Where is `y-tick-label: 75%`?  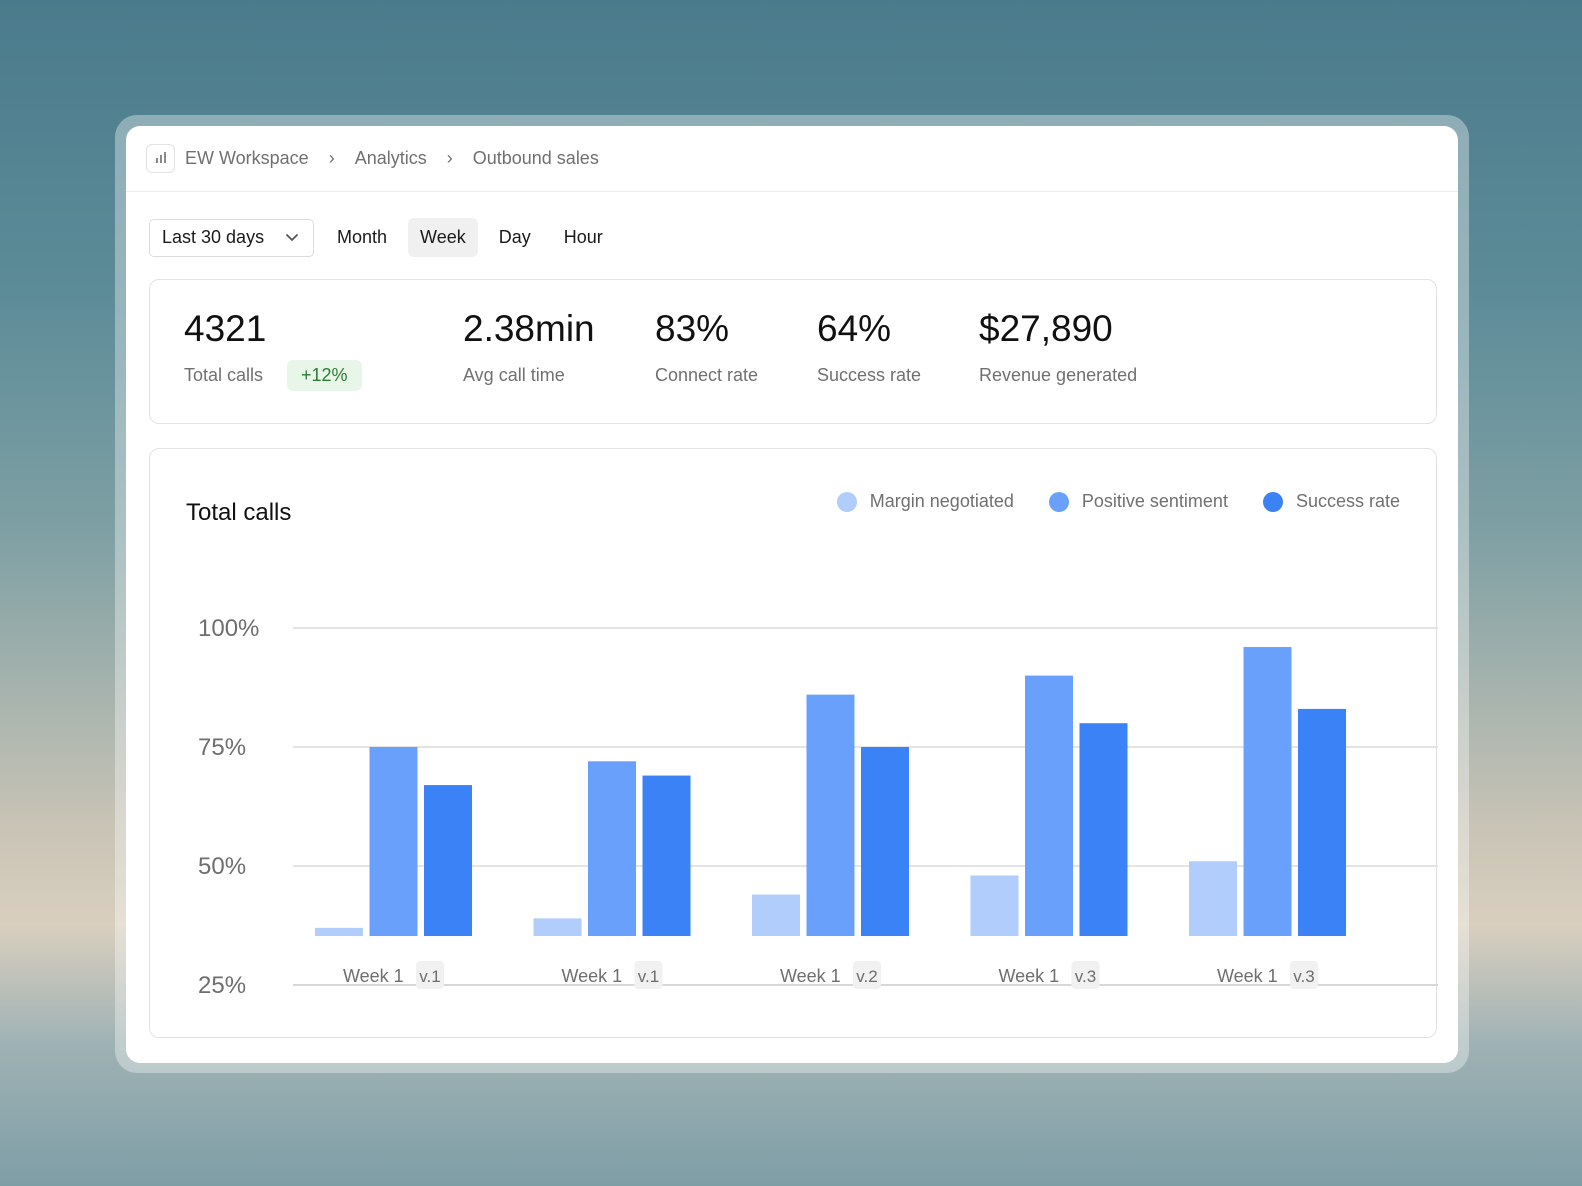
y-tick-label: 75% is located at coordinates (222, 747).